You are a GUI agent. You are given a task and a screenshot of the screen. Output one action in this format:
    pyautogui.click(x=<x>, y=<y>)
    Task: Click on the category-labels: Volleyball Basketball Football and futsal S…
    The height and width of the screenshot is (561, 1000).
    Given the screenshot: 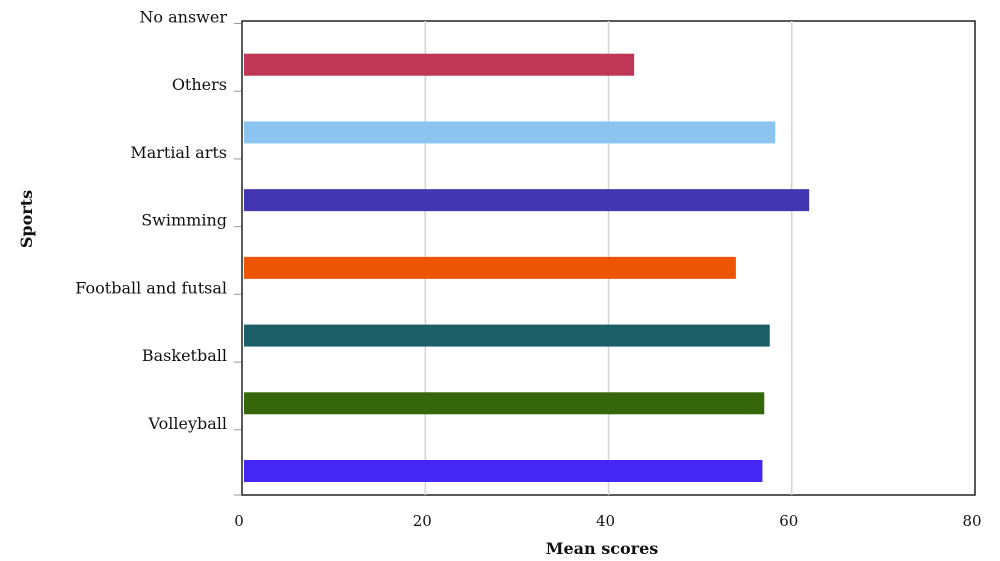 What is the action you would take?
    pyautogui.click(x=158, y=252)
    